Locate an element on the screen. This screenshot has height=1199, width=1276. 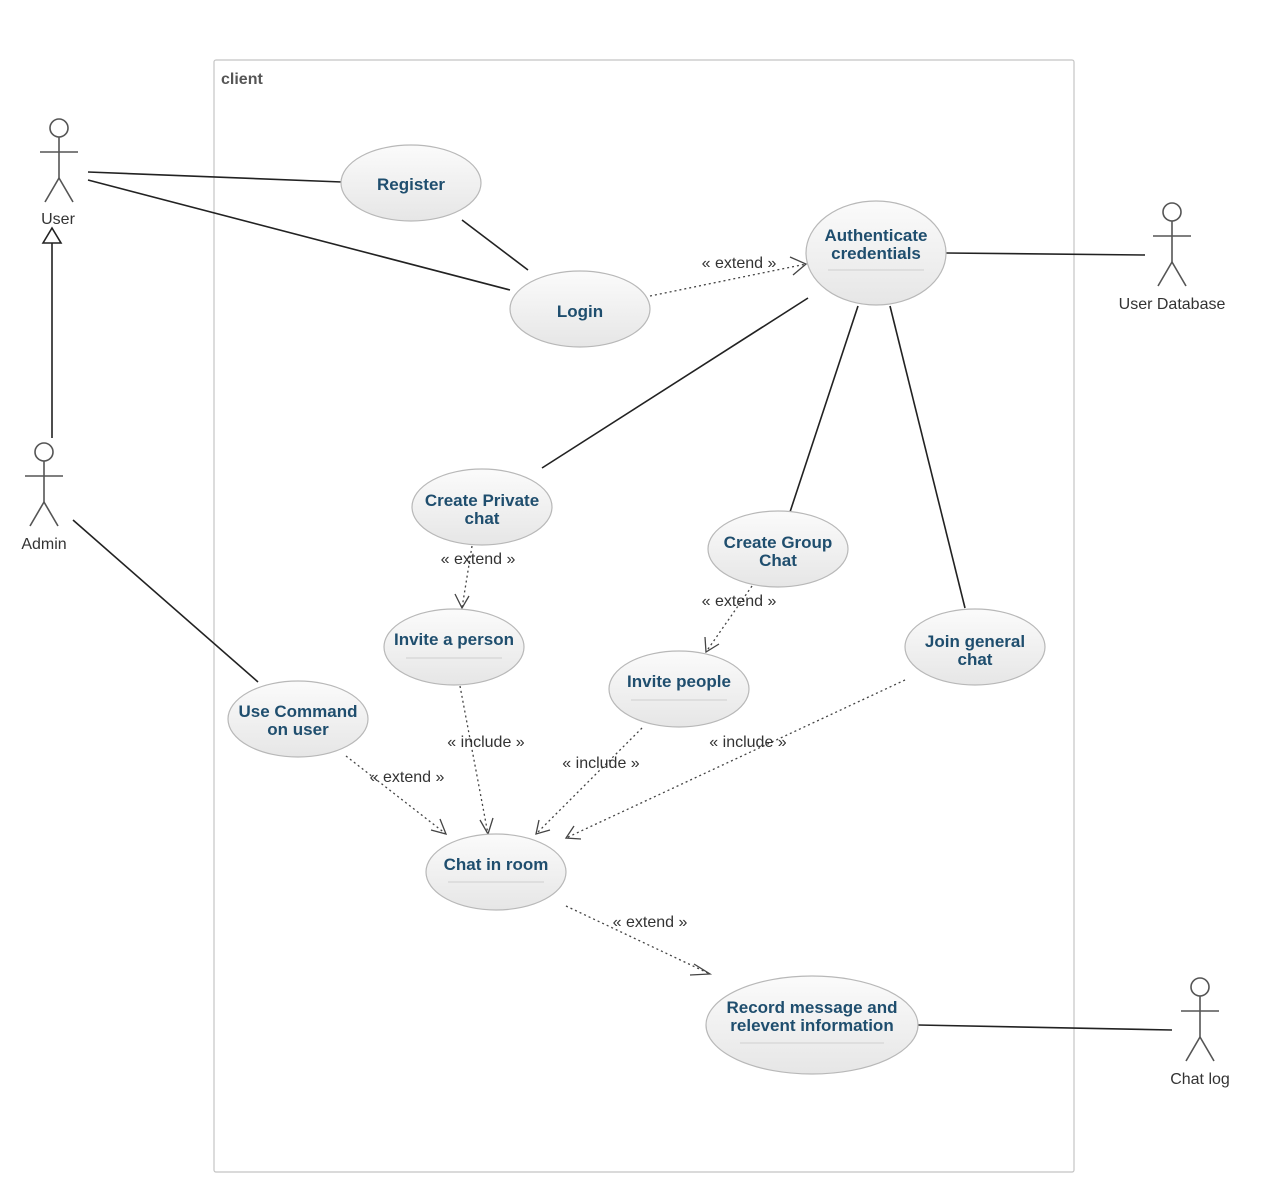
use-case-register: Register is located at coordinates (411, 183).